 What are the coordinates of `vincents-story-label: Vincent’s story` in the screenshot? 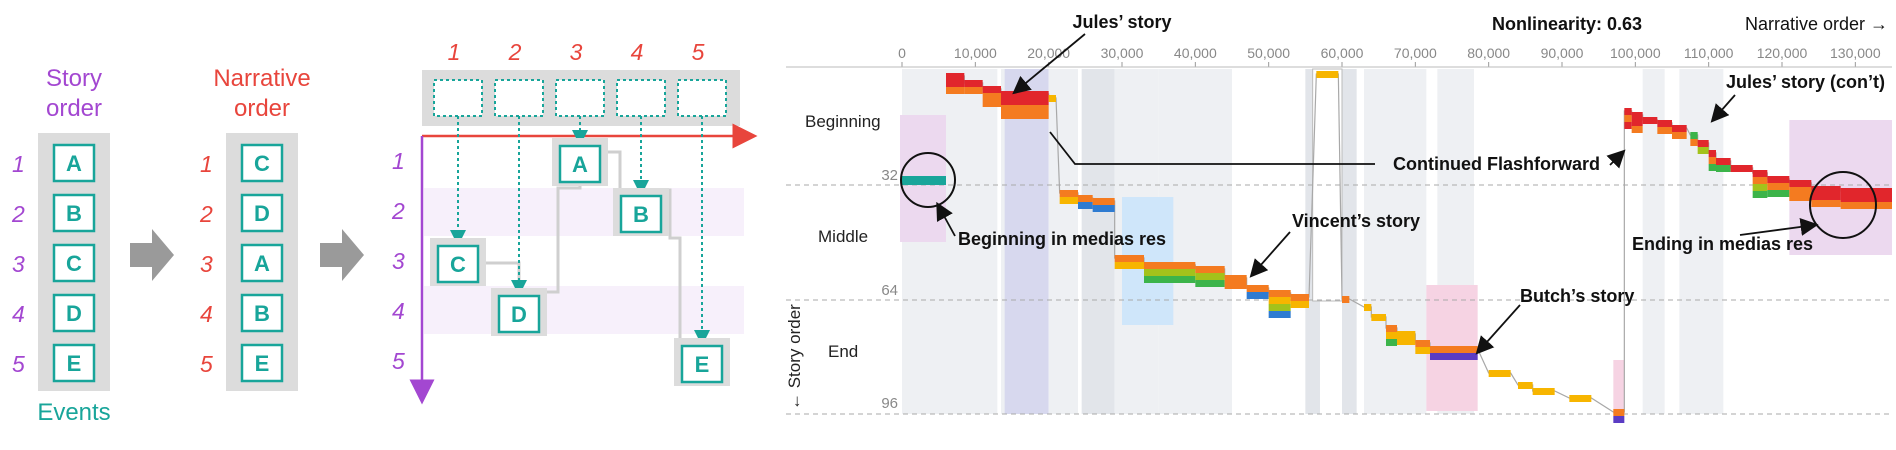 It's located at (1356, 221).